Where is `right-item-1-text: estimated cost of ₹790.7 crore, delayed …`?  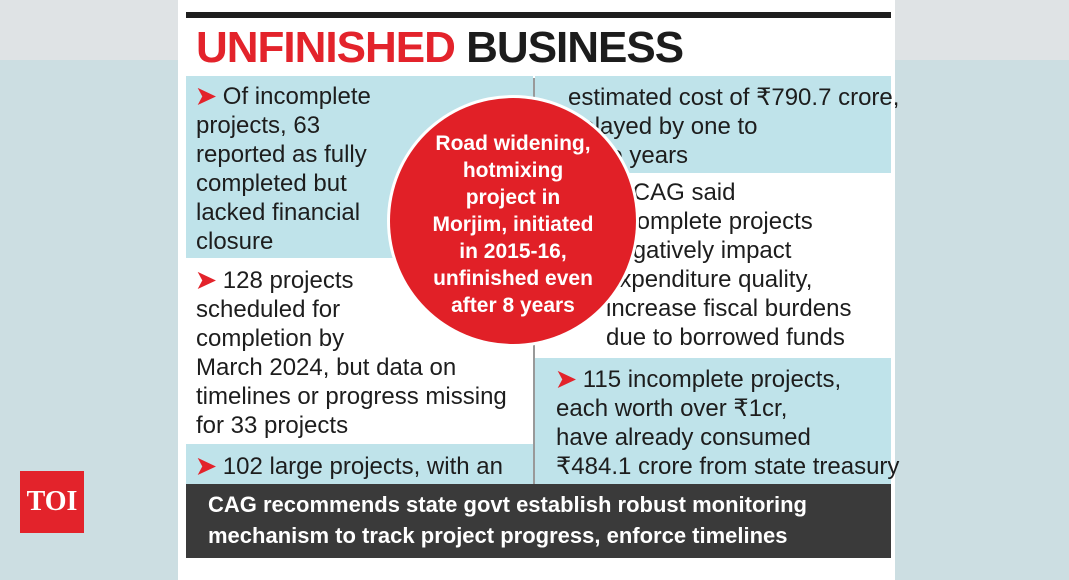 right-item-1-text: estimated cost of ₹790.7 crore, delayed … is located at coordinates (734, 126).